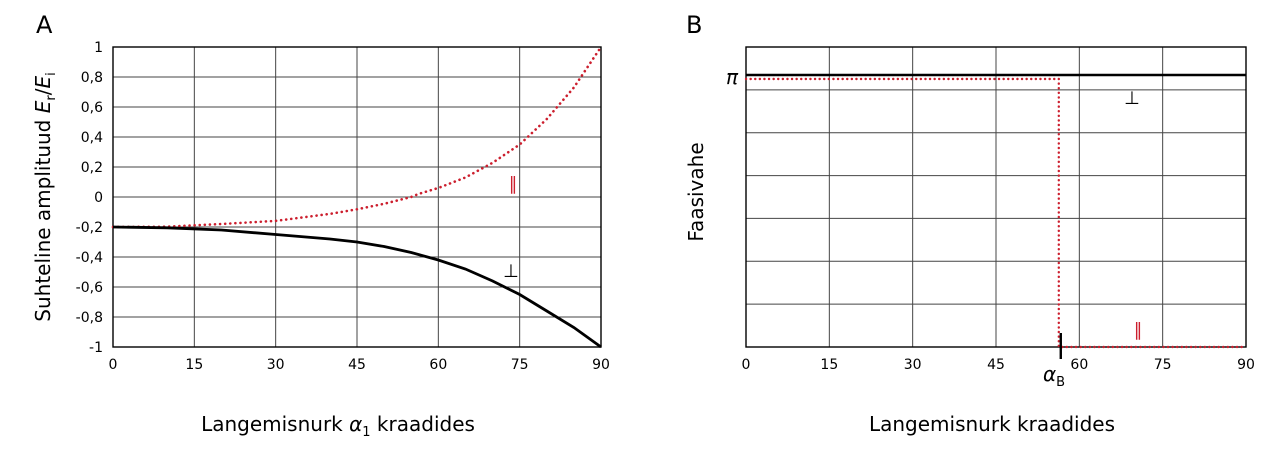  Describe the element at coordinates (1049, 374) in the screenshot. I see `panel-b-brewster-symbol: α` at that location.